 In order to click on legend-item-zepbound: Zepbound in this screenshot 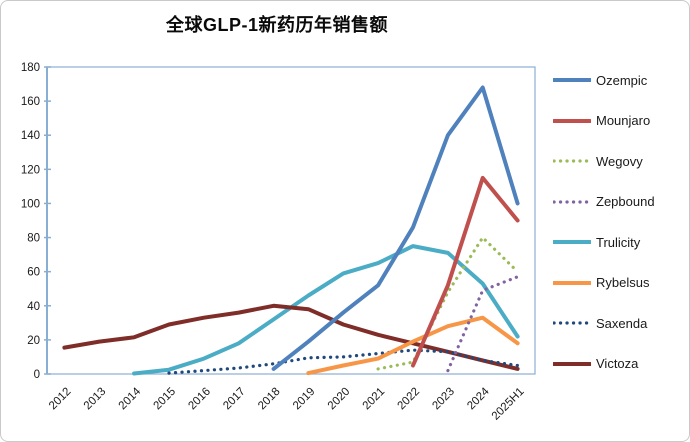, I will do `click(604, 202)`.